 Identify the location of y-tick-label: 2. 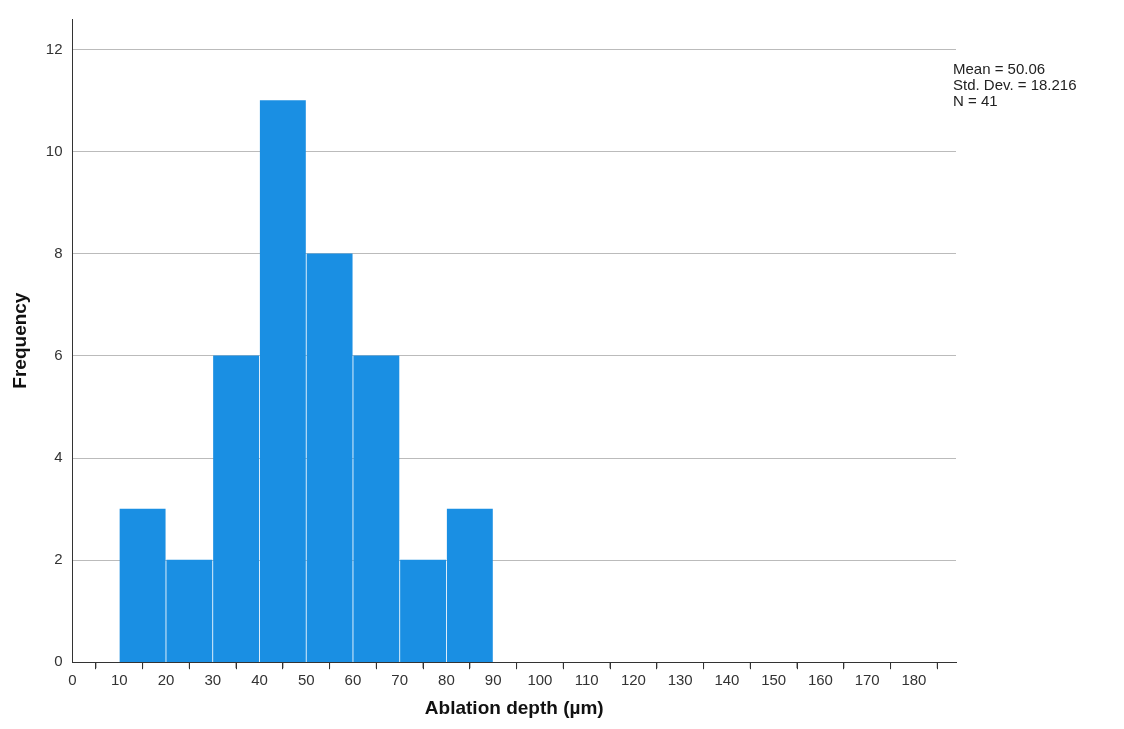
(58, 559).